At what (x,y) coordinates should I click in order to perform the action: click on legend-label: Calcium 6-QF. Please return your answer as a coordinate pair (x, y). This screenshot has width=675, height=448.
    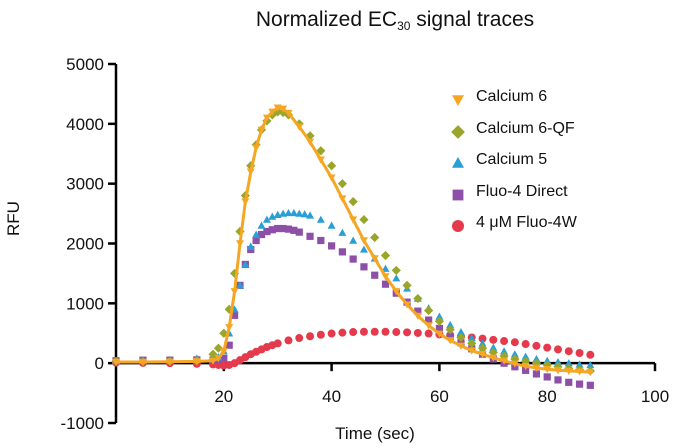
    Looking at the image, I should click on (525, 128).